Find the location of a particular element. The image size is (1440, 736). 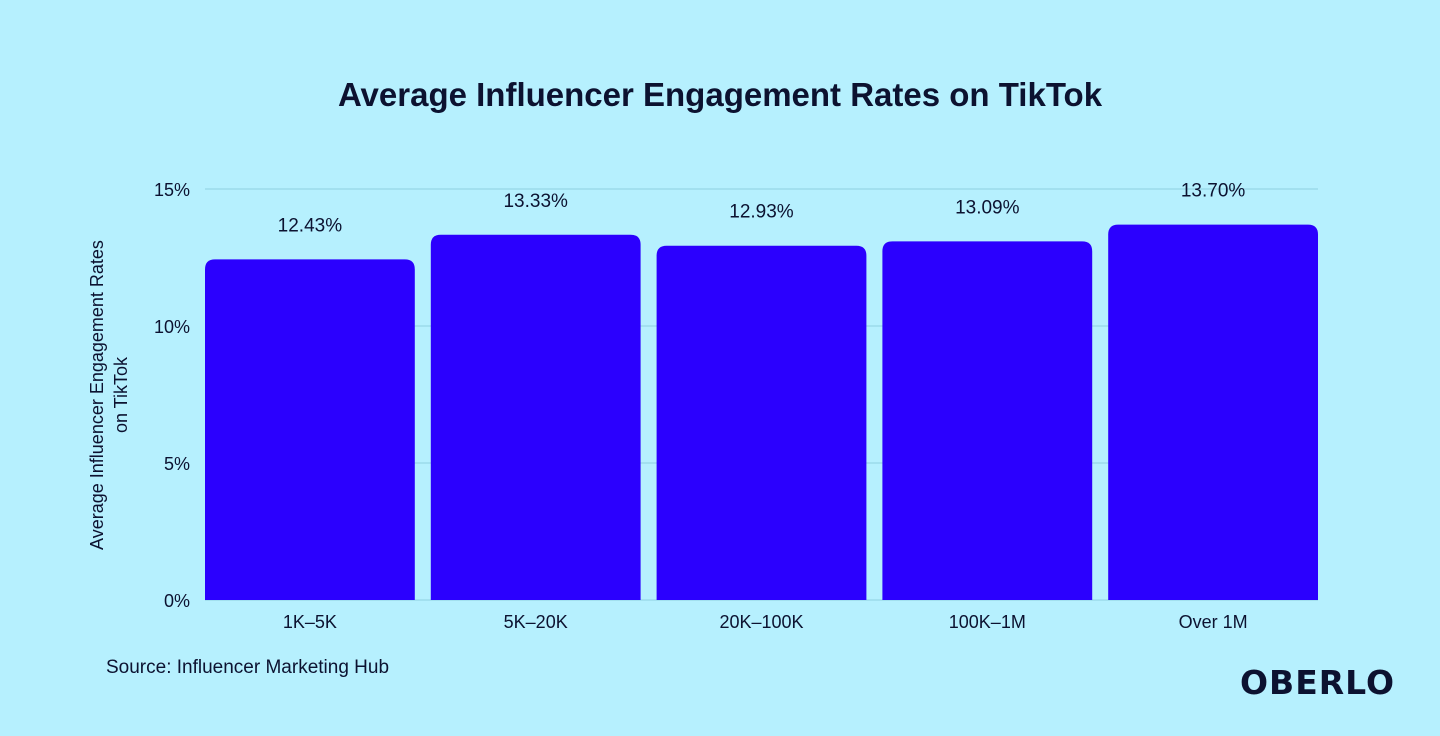

x-tick-label: Over 1M is located at coordinates (1213, 622).